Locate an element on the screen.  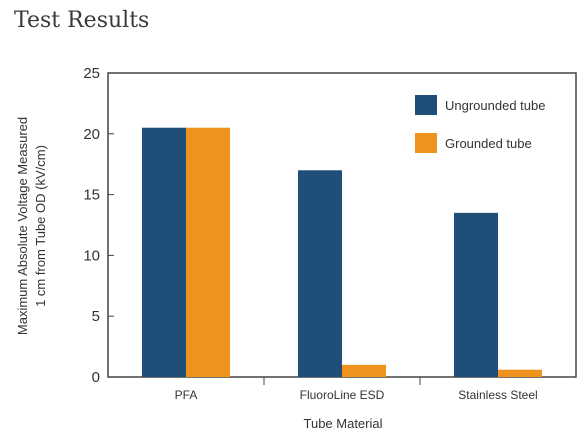
x-tick-label: FluoroLine ESD is located at coordinates (342, 395).